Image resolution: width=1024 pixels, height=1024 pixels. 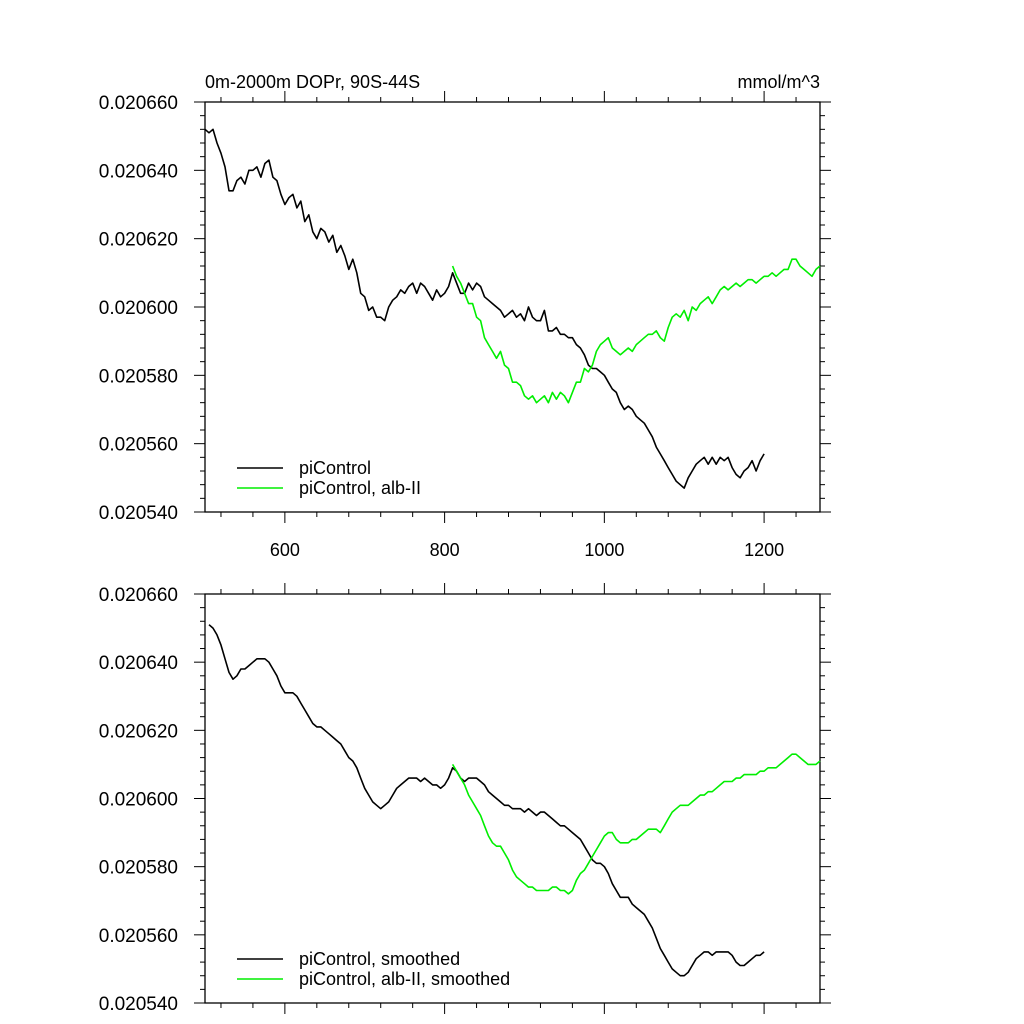 I want to click on units-label: mmol/m^3, so click(x=779, y=82).